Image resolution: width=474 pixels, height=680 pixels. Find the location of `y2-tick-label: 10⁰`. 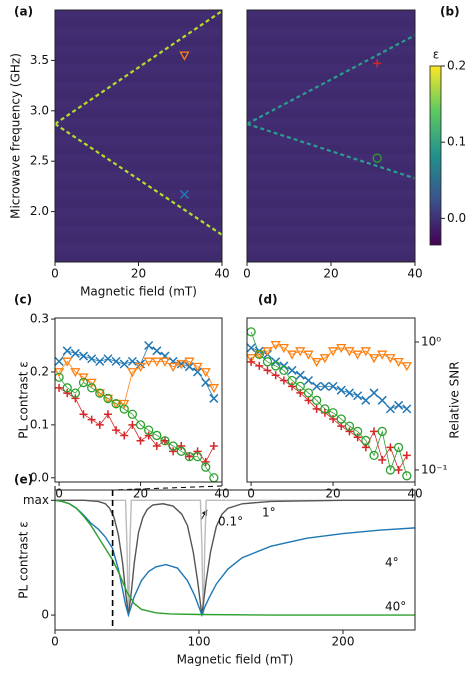

y2-tick-label: 10⁰ is located at coordinates (431, 341).